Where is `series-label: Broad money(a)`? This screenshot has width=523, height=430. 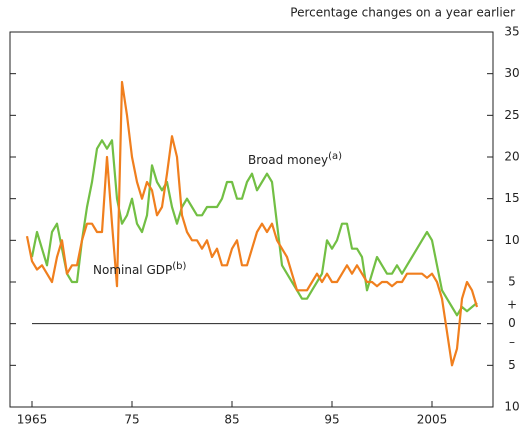
series-label: Broad money(a) is located at coordinates (295, 159).